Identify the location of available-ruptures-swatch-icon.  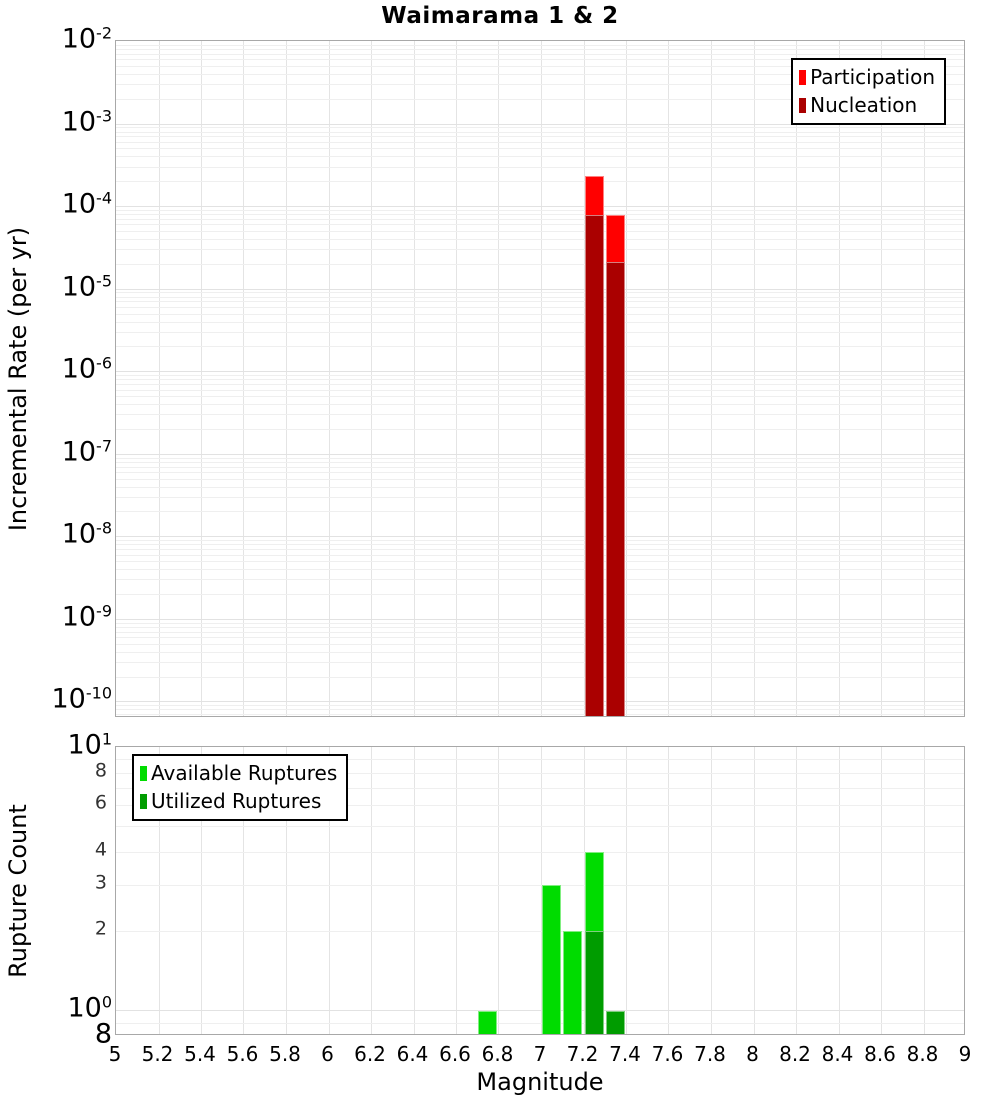
(143, 773).